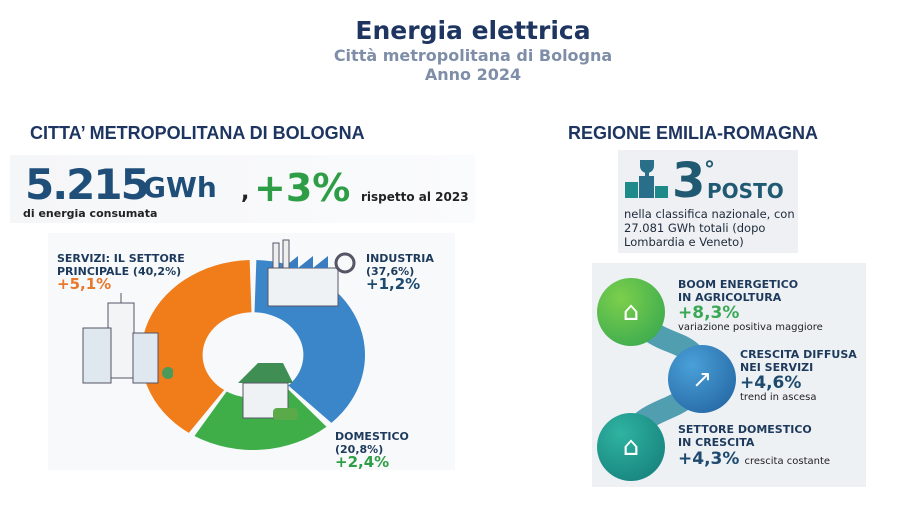  What do you see at coordinates (268, 391) in the screenshot?
I see `house-solar-icon` at bounding box center [268, 391].